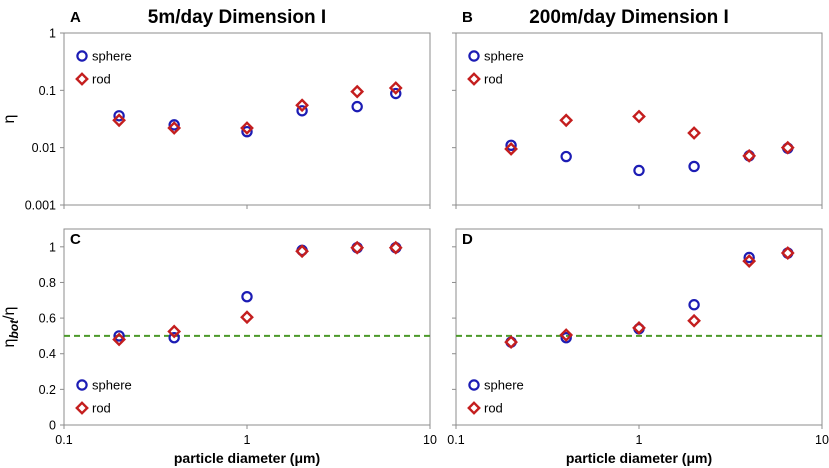 Image resolution: width=829 pixels, height=468 pixels. I want to click on y-tick-label: 0, so click(52, 426).